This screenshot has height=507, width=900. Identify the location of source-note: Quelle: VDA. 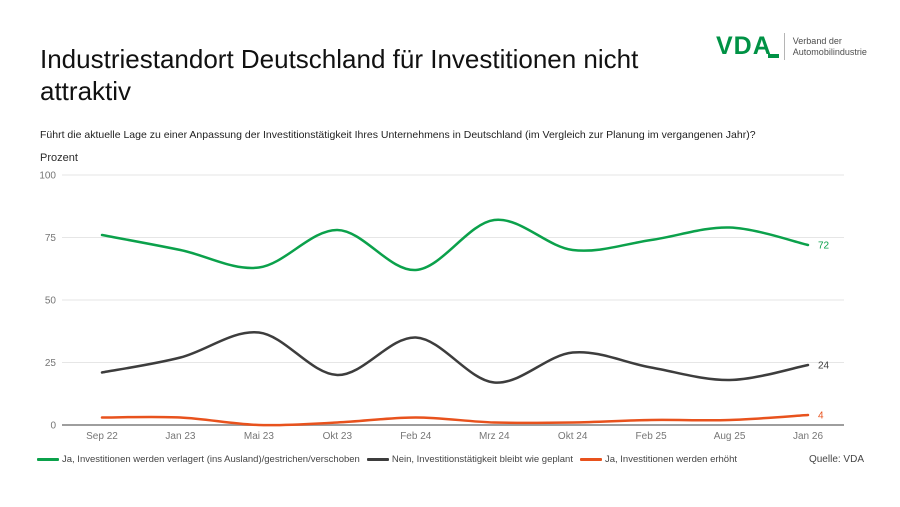
(836, 459).